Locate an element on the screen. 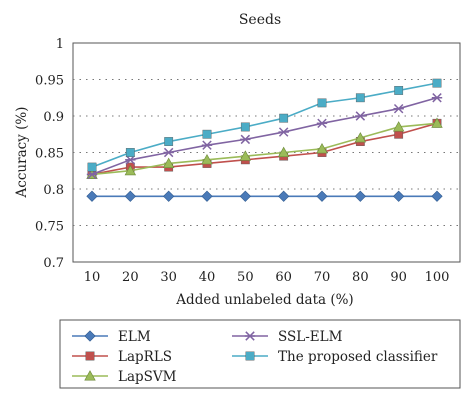 This screenshot has height=402, width=474. y-axis-ticks: 0.7 0.75 0.8 0.85 0.9 0.95 1 is located at coordinates (49, 154).